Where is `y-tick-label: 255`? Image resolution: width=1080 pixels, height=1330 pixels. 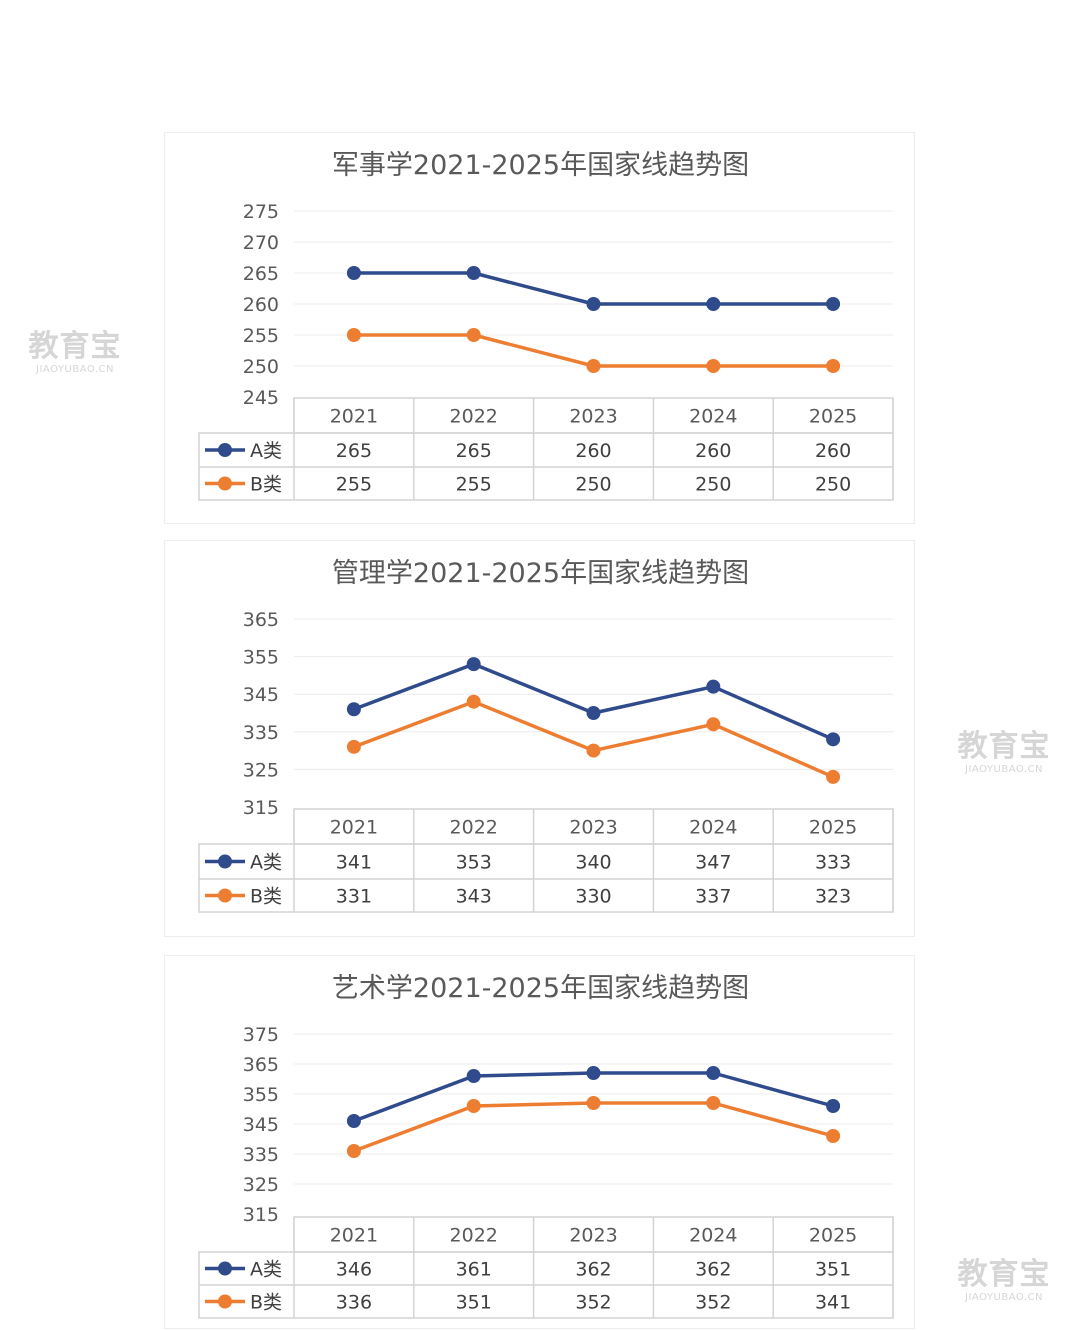 y-tick-label: 255 is located at coordinates (261, 336).